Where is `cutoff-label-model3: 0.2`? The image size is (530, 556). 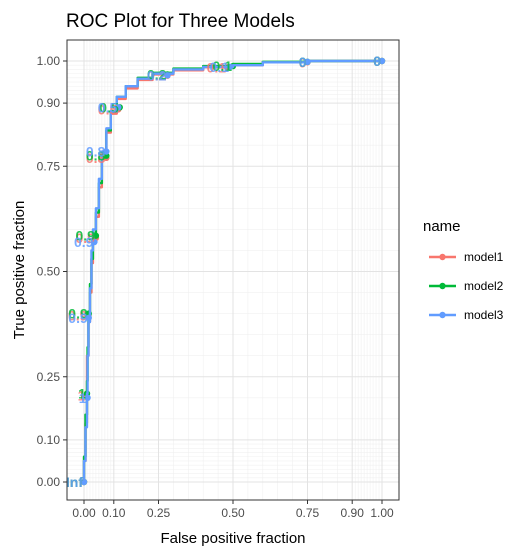
cutoff-label-model3: 0.2 is located at coordinates (157, 75).